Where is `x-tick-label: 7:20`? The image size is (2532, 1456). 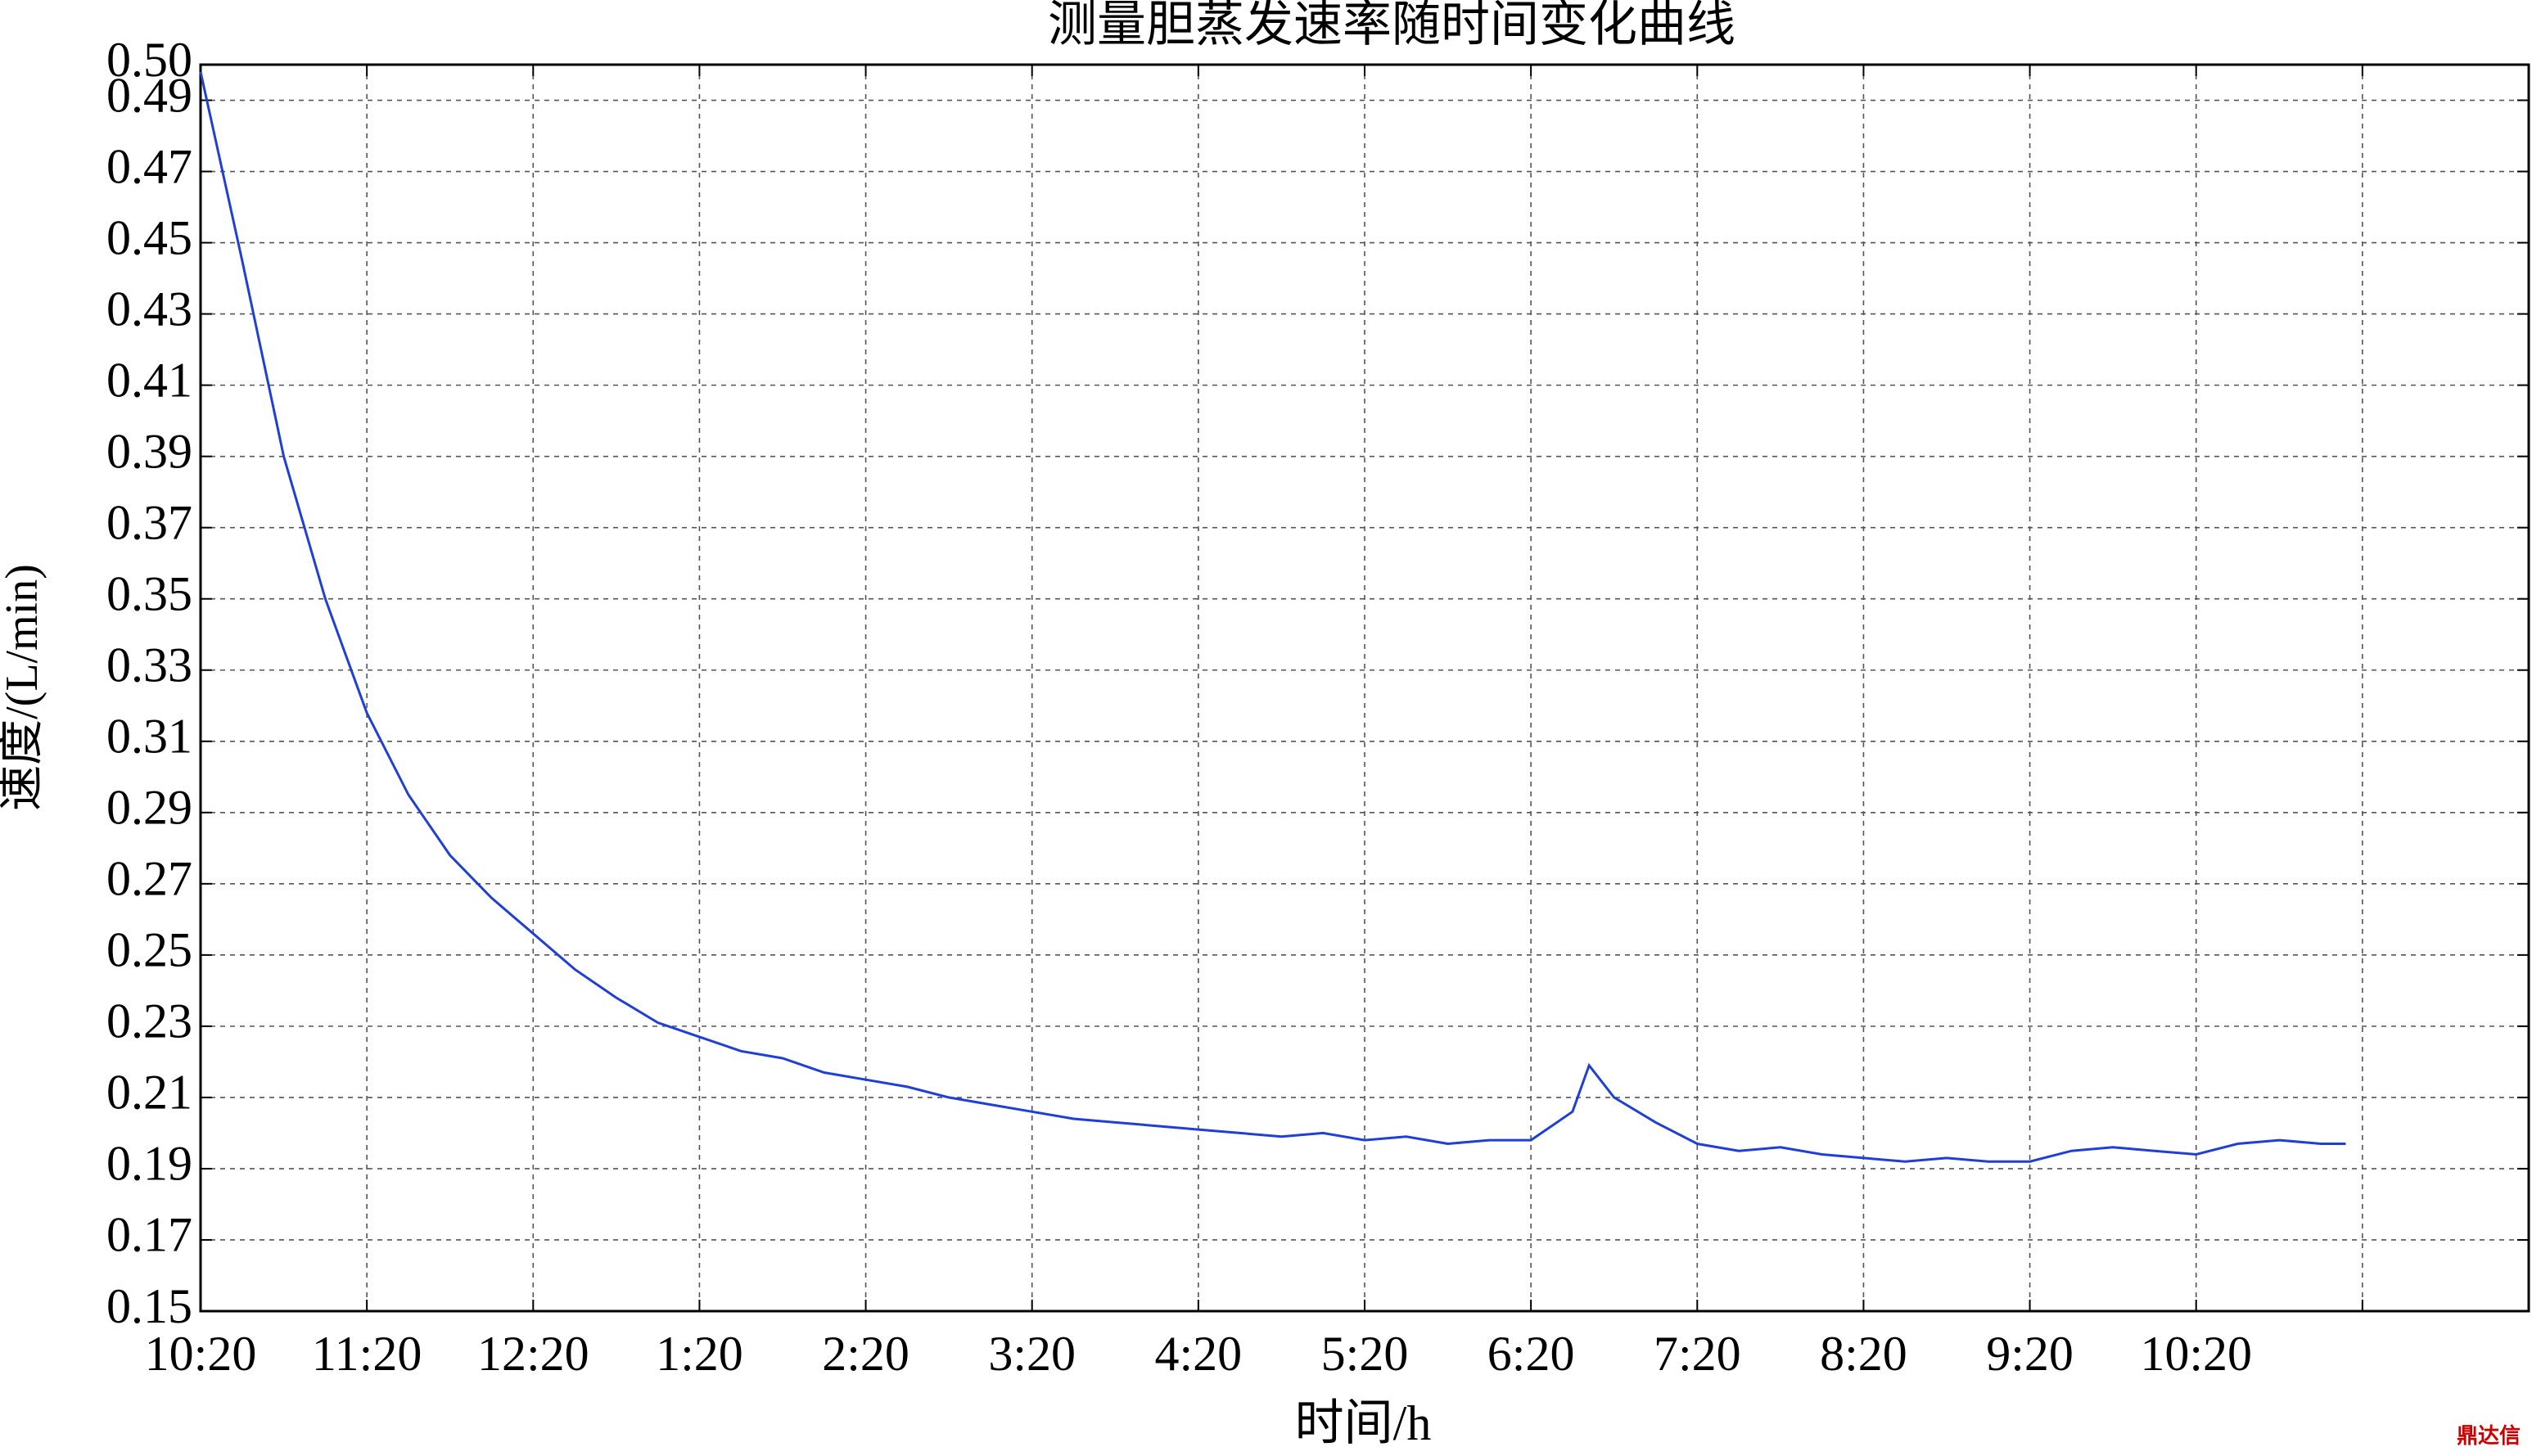
x-tick-label: 7:20 is located at coordinates (1697, 1354).